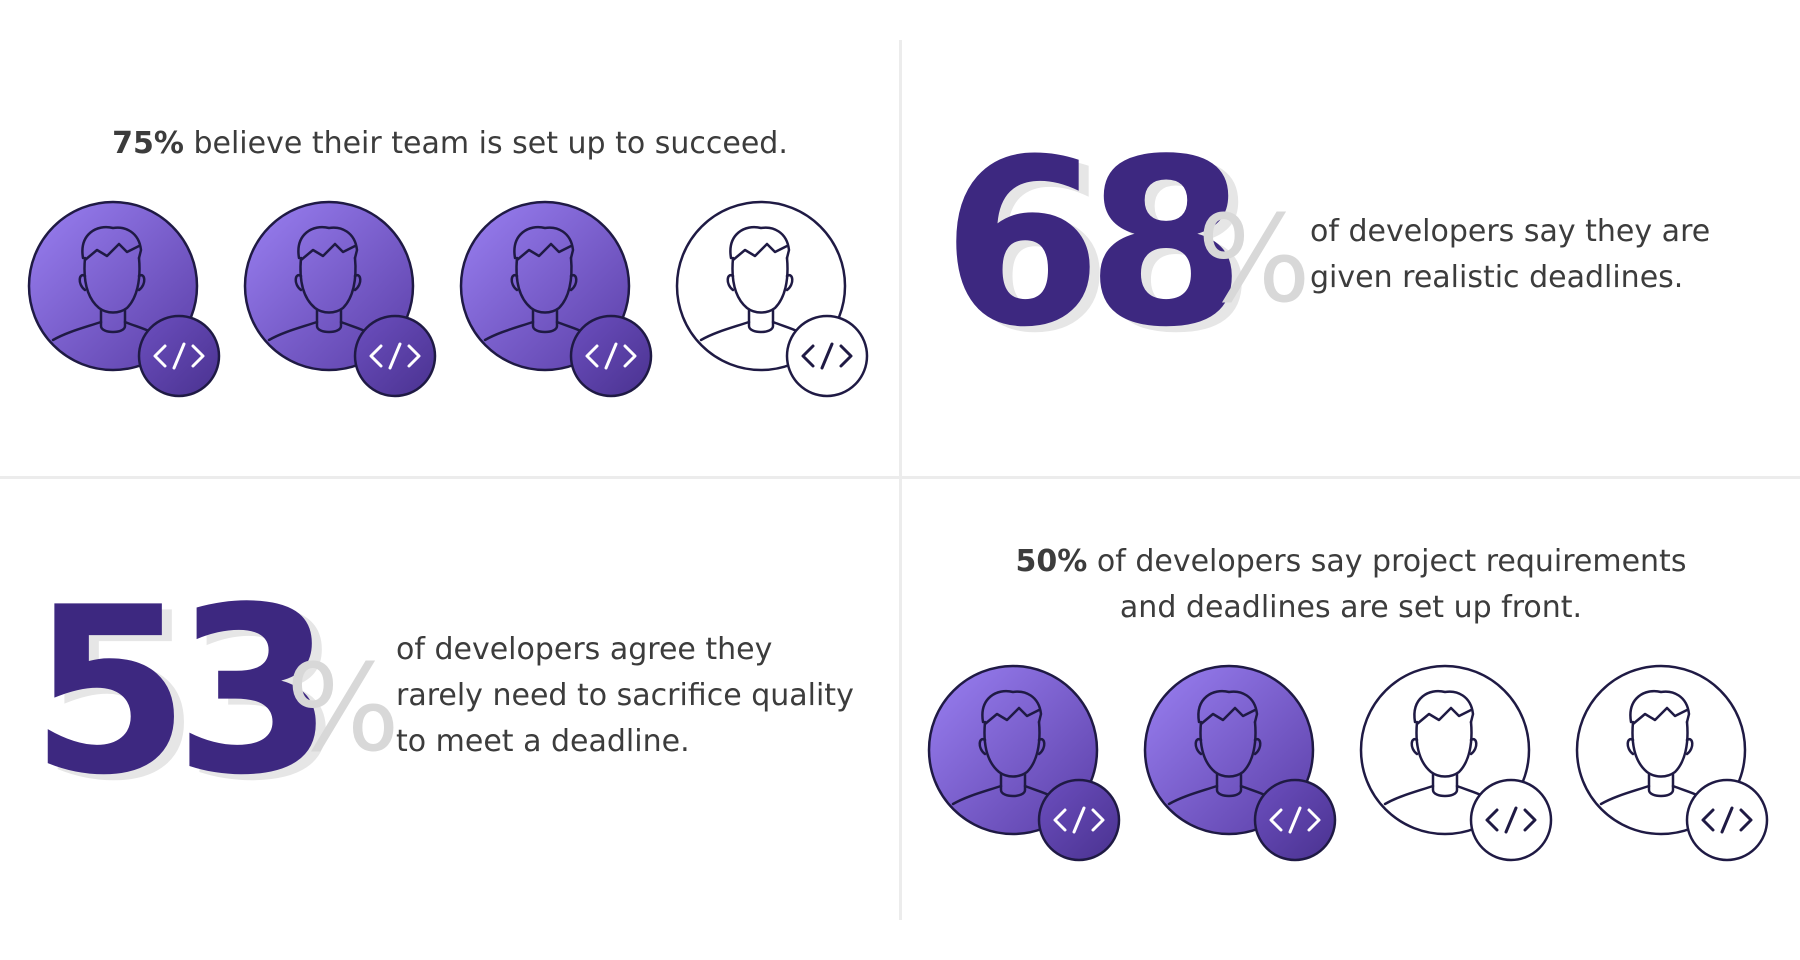 The width and height of the screenshot is (1800, 960). What do you see at coordinates (1051, 561) in the screenshot?
I see `stat-50-percent: 50%` at bounding box center [1051, 561].